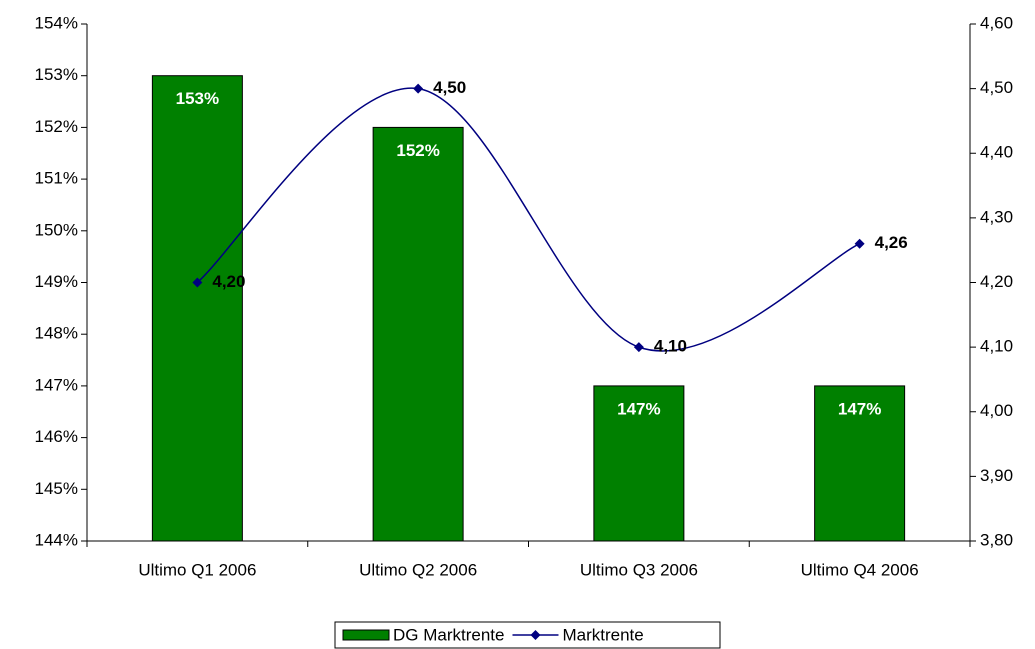 The image size is (1035, 649). Describe the element at coordinates (996, 152) in the screenshot. I see `y2-tick-label: 4,40` at that location.